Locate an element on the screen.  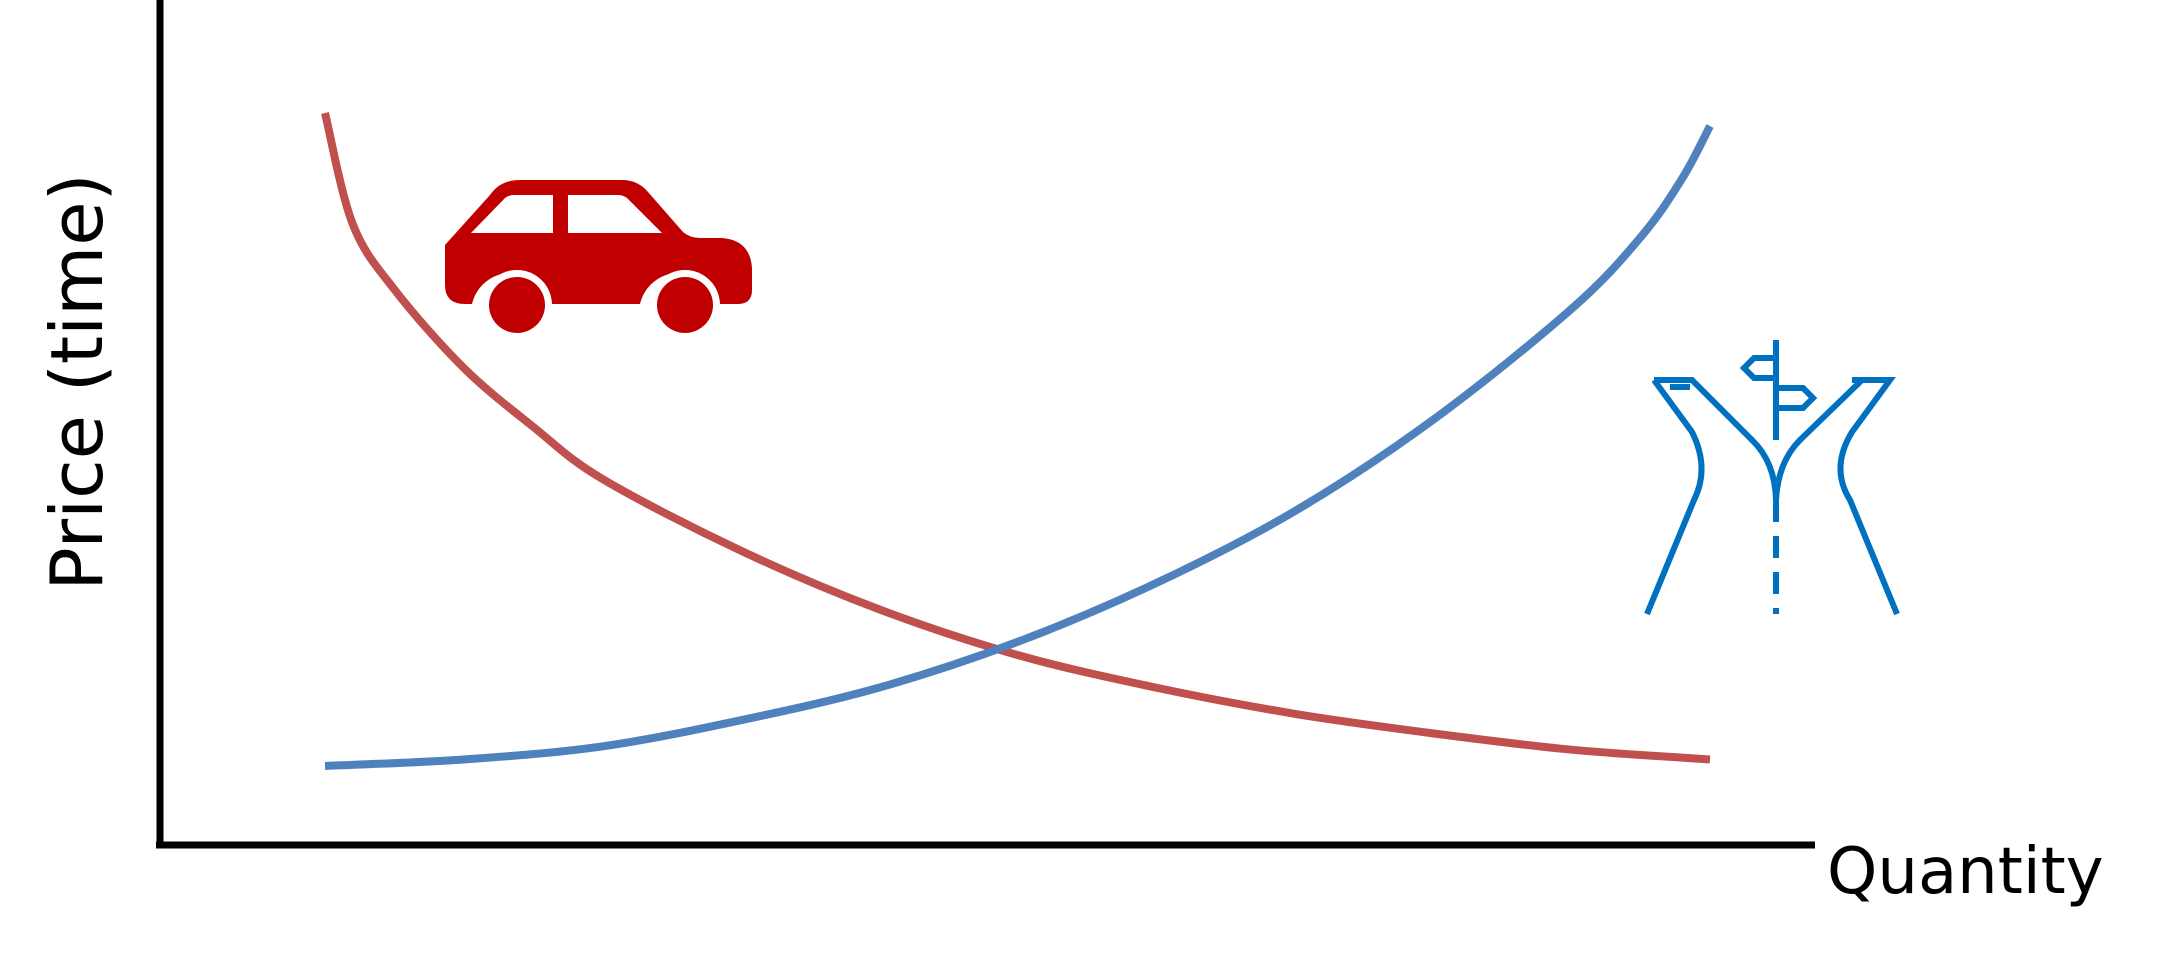
car-icon is located at coordinates (598, 260).